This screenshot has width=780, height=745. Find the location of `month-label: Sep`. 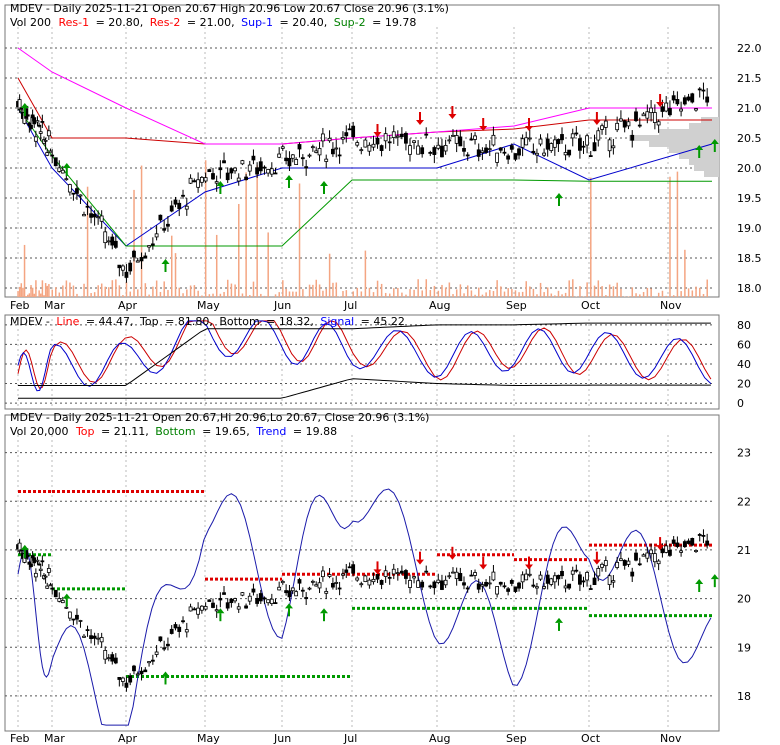

month-label: Sep is located at coordinates (516, 305).